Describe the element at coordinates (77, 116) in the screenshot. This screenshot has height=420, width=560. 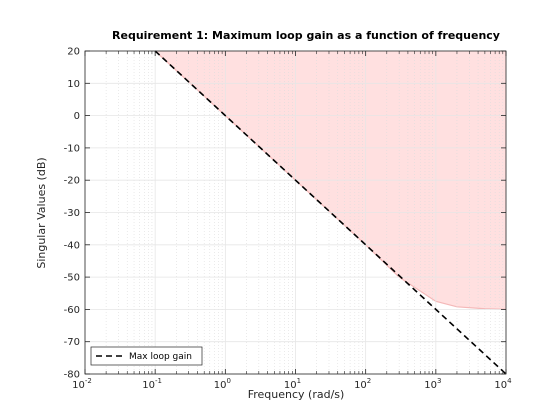
I see `y-tick-label: 0` at that location.